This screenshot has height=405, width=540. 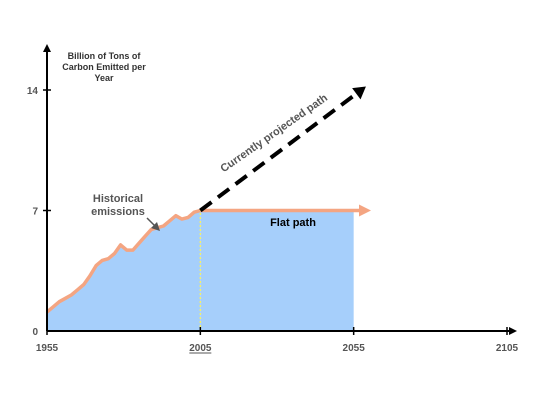 What do you see at coordinates (507, 348) in the screenshot?
I see `x-tick-label-2105: 2105` at bounding box center [507, 348].